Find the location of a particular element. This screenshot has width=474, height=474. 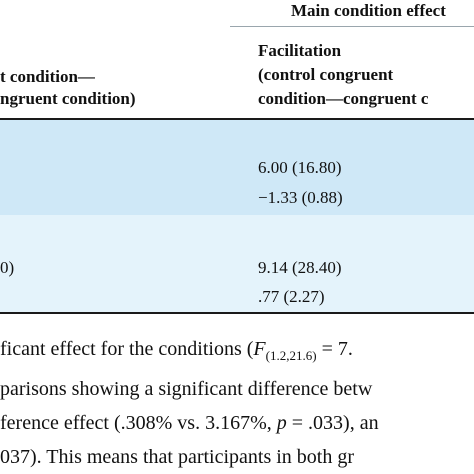

paragraph-line-1-prefix: ficant effect for the conditions ( is located at coordinates (127, 349).